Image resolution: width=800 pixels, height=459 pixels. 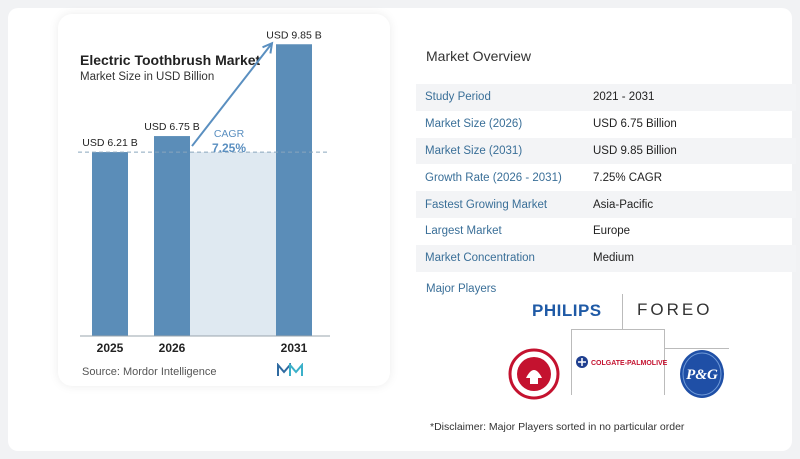 I want to click on x-tick-label: 2026, so click(x=172, y=348).